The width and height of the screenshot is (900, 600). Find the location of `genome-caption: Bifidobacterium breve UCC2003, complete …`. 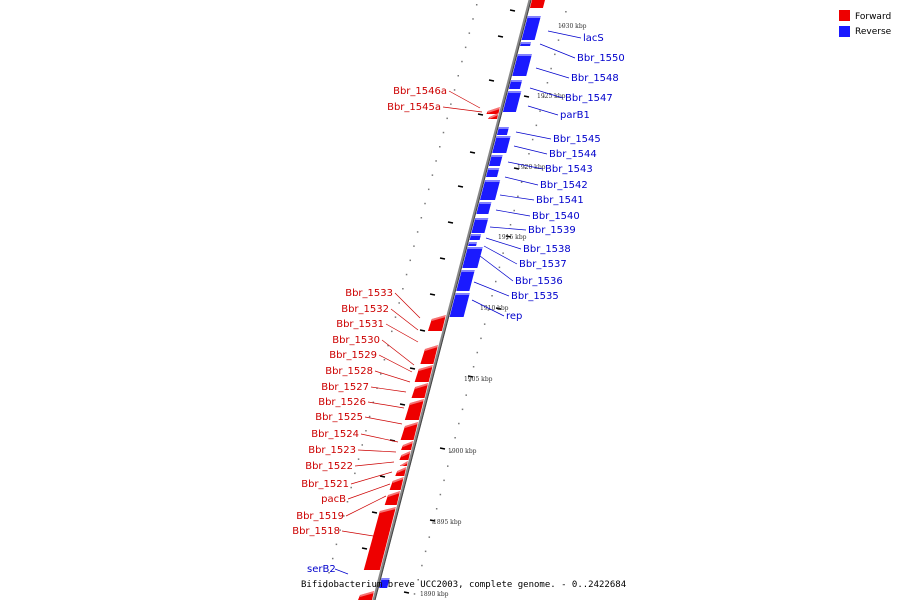

genome-caption: Bifidobacterium breve UCC2003, complete … is located at coordinates (463, 585).